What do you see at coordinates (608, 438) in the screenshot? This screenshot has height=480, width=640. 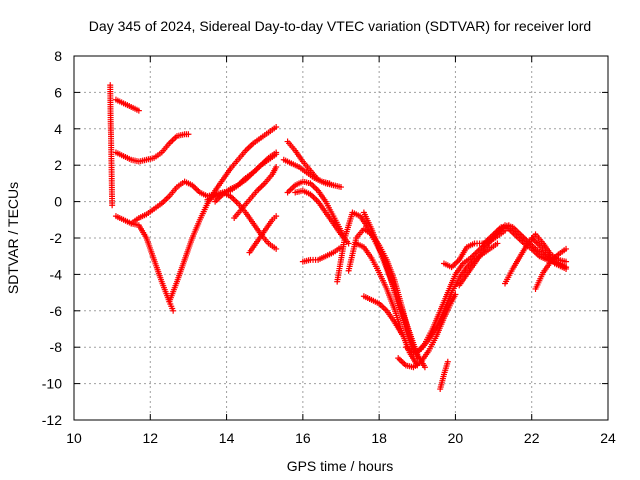 I see `x-tick-label: 24` at bounding box center [608, 438].